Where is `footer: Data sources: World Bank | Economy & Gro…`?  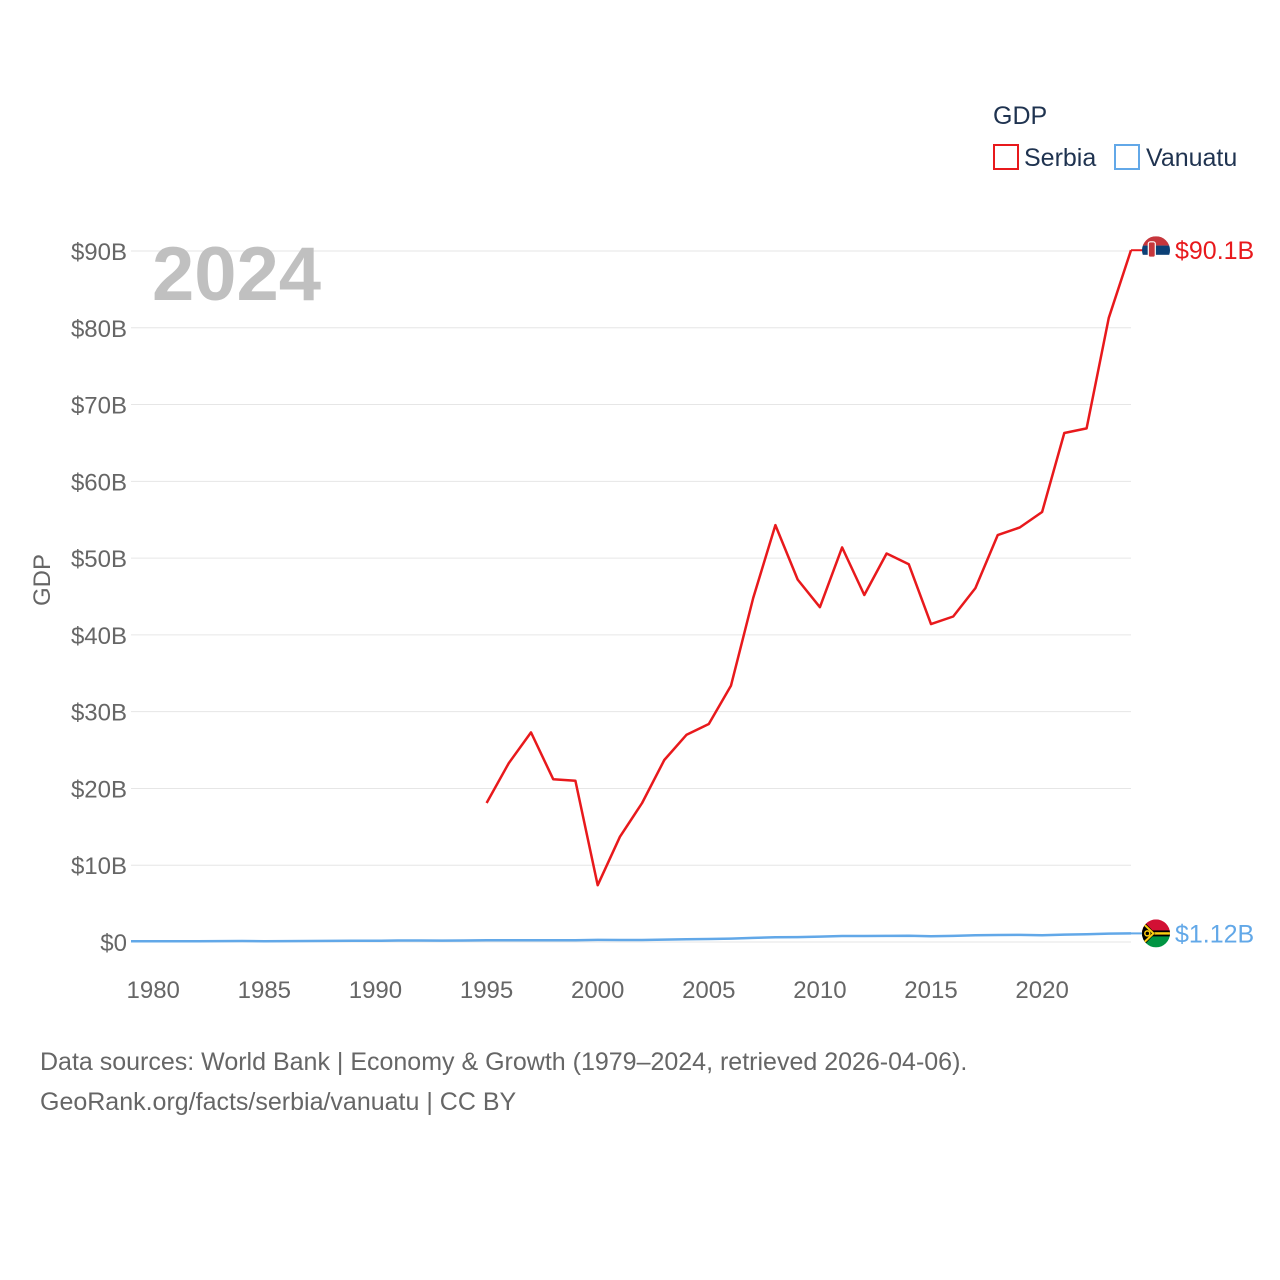 footer: Data sources: World Bank | Economy & Gro… is located at coordinates (503, 1082).